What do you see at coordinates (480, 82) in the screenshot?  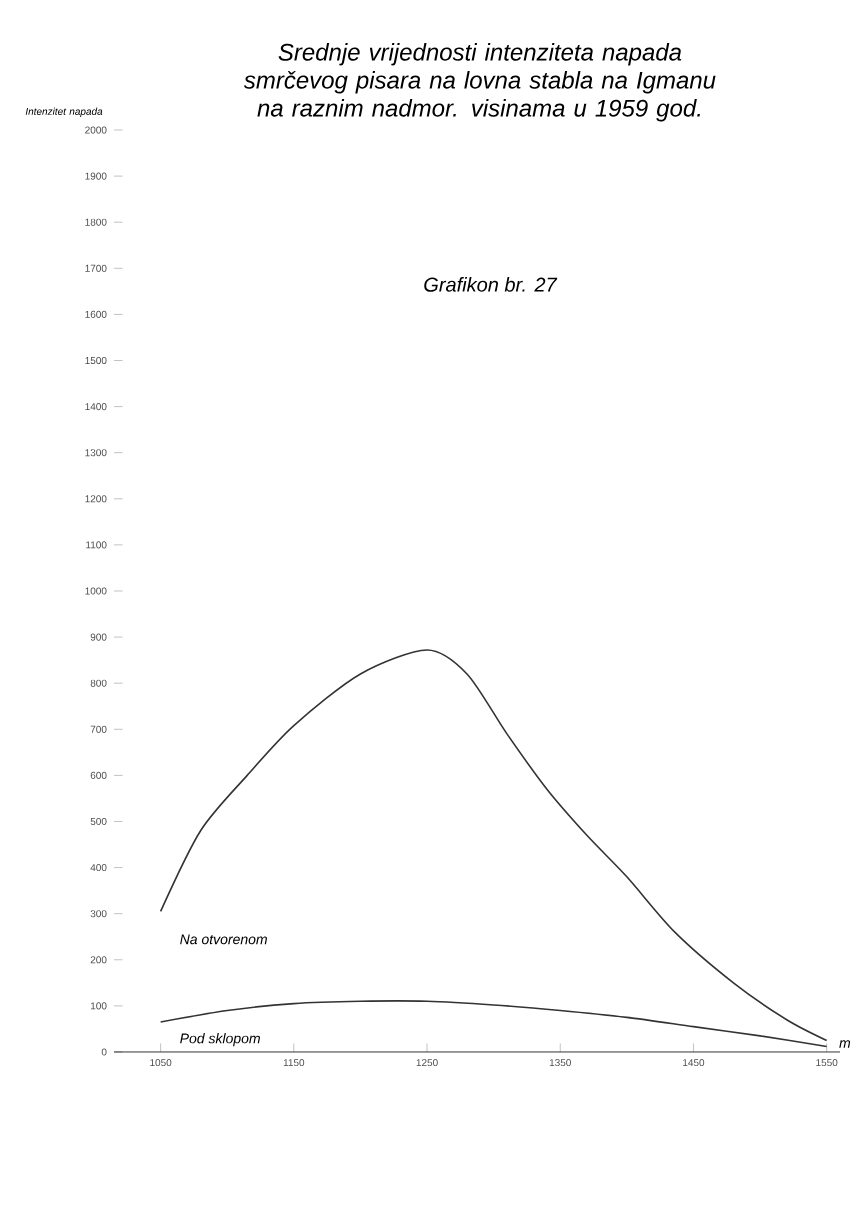 I see `chart-title: Srednje vrijednosti intenziteta napada smrčevog pisara na lovna stabla na Igmanu na raznim nadmor. visinama u 1959 god.` at bounding box center [480, 82].